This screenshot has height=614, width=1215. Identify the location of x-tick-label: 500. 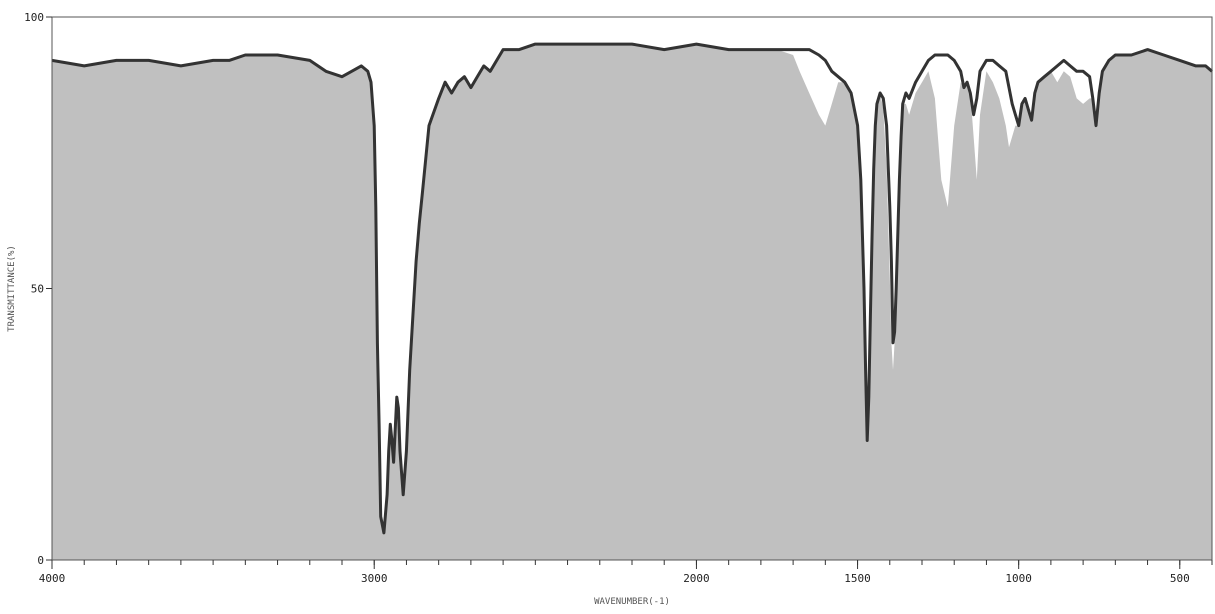
(1180, 578).